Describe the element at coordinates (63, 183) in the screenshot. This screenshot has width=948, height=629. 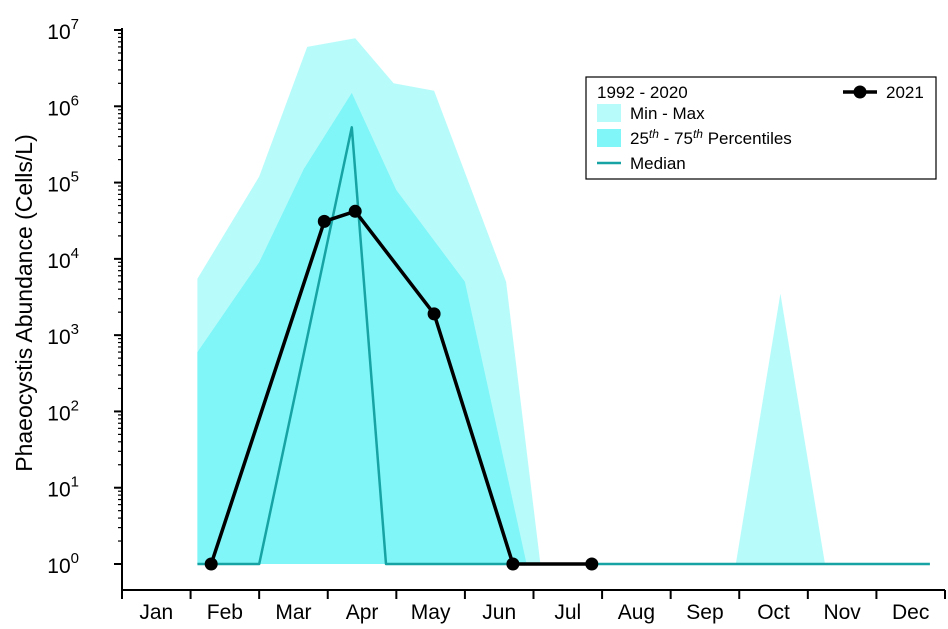
I see `y-tick-label-5: 10⁵` at that location.